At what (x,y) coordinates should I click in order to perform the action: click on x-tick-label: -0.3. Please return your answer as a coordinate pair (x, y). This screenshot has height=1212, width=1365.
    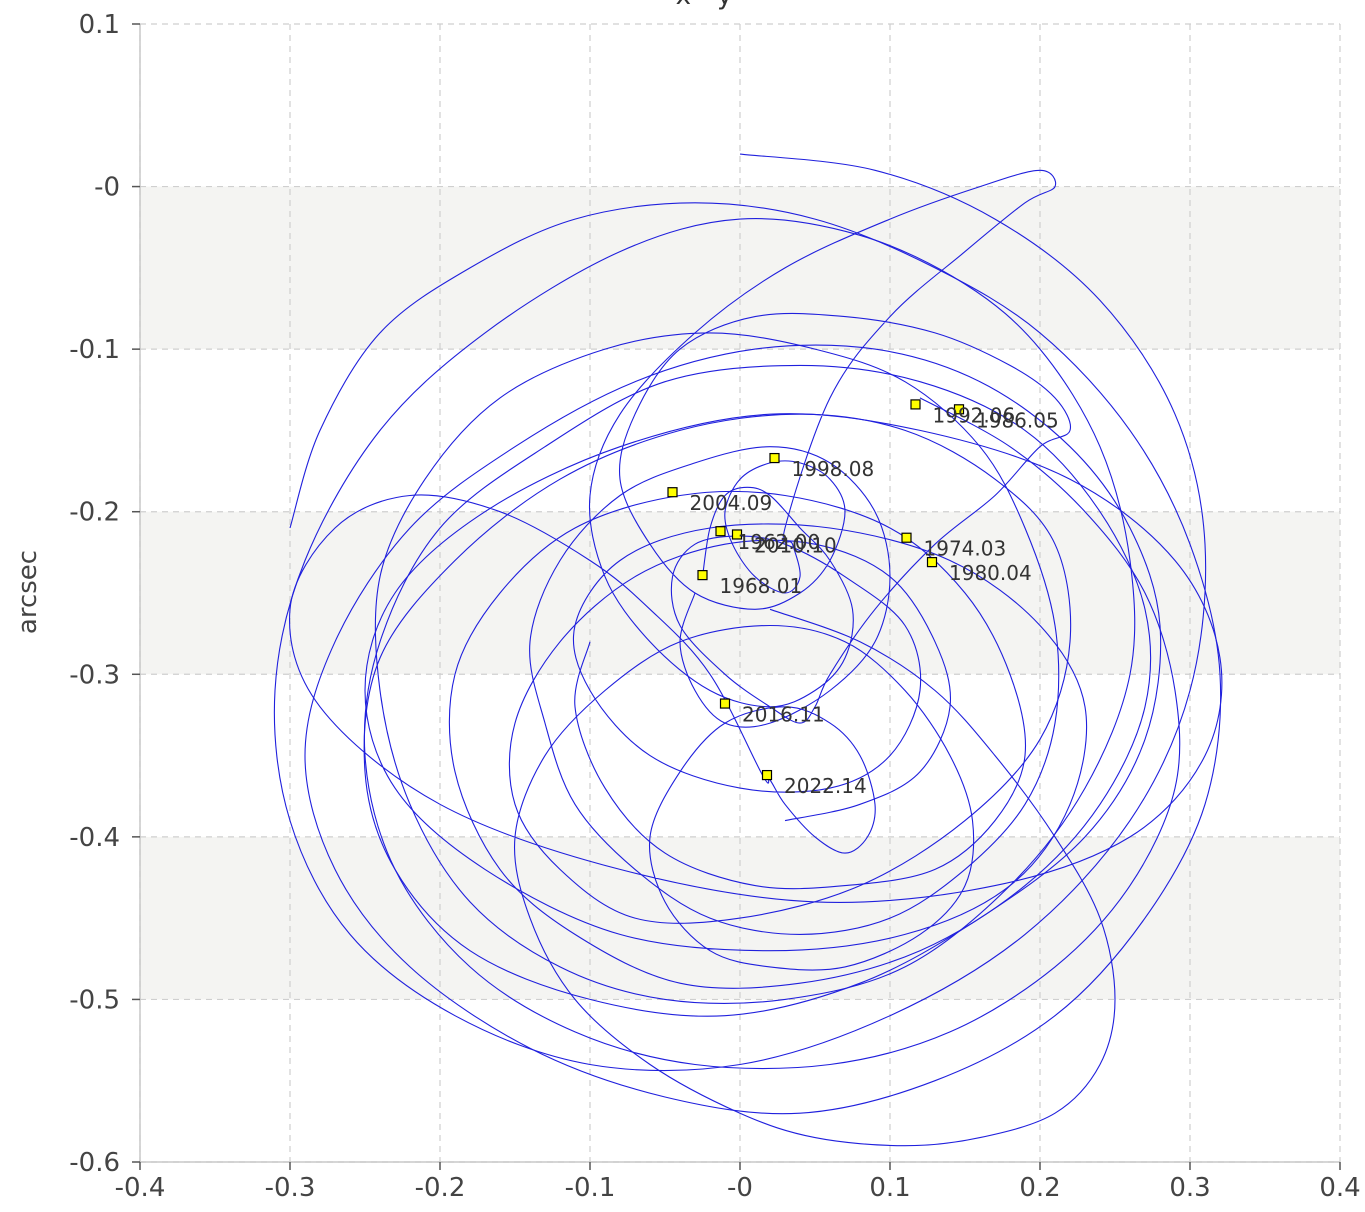
    Looking at the image, I should click on (290, 1188).